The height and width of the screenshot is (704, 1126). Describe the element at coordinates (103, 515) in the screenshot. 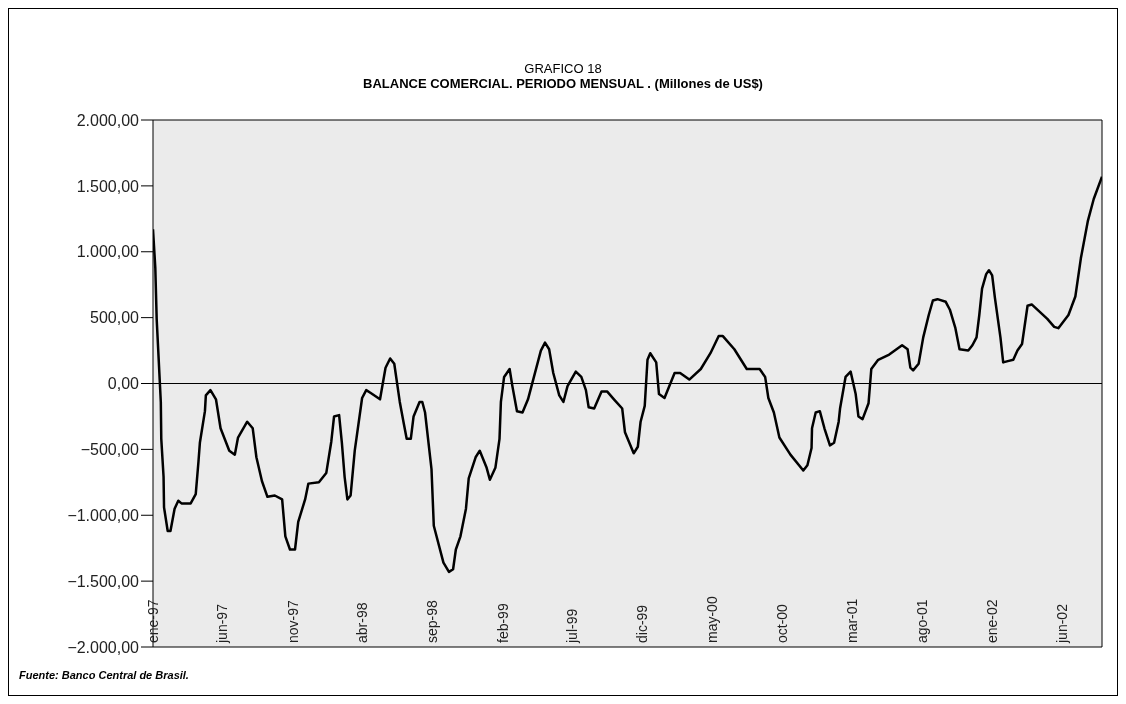

I see `y-tick-label: −1.000,00` at that location.